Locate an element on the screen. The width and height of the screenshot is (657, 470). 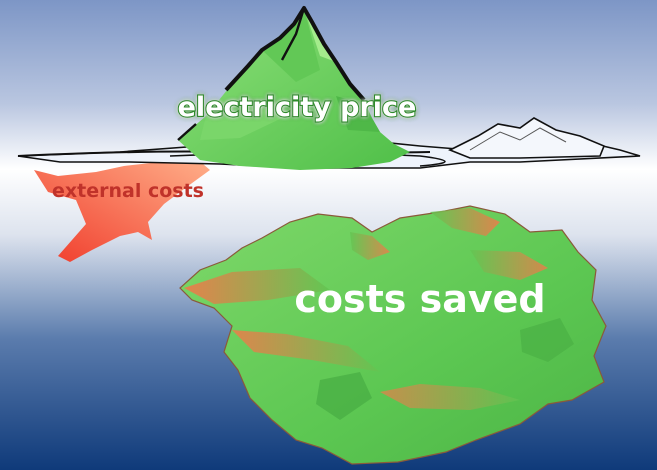
costs-saved-label: costs saved is located at coordinates (419, 299).